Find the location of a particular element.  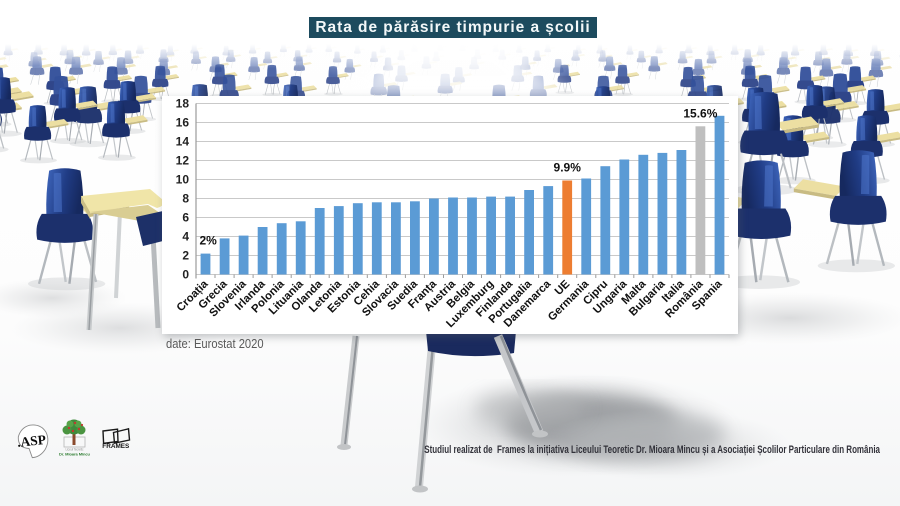

svg-text: 9.9% is located at coordinates (568, 168).